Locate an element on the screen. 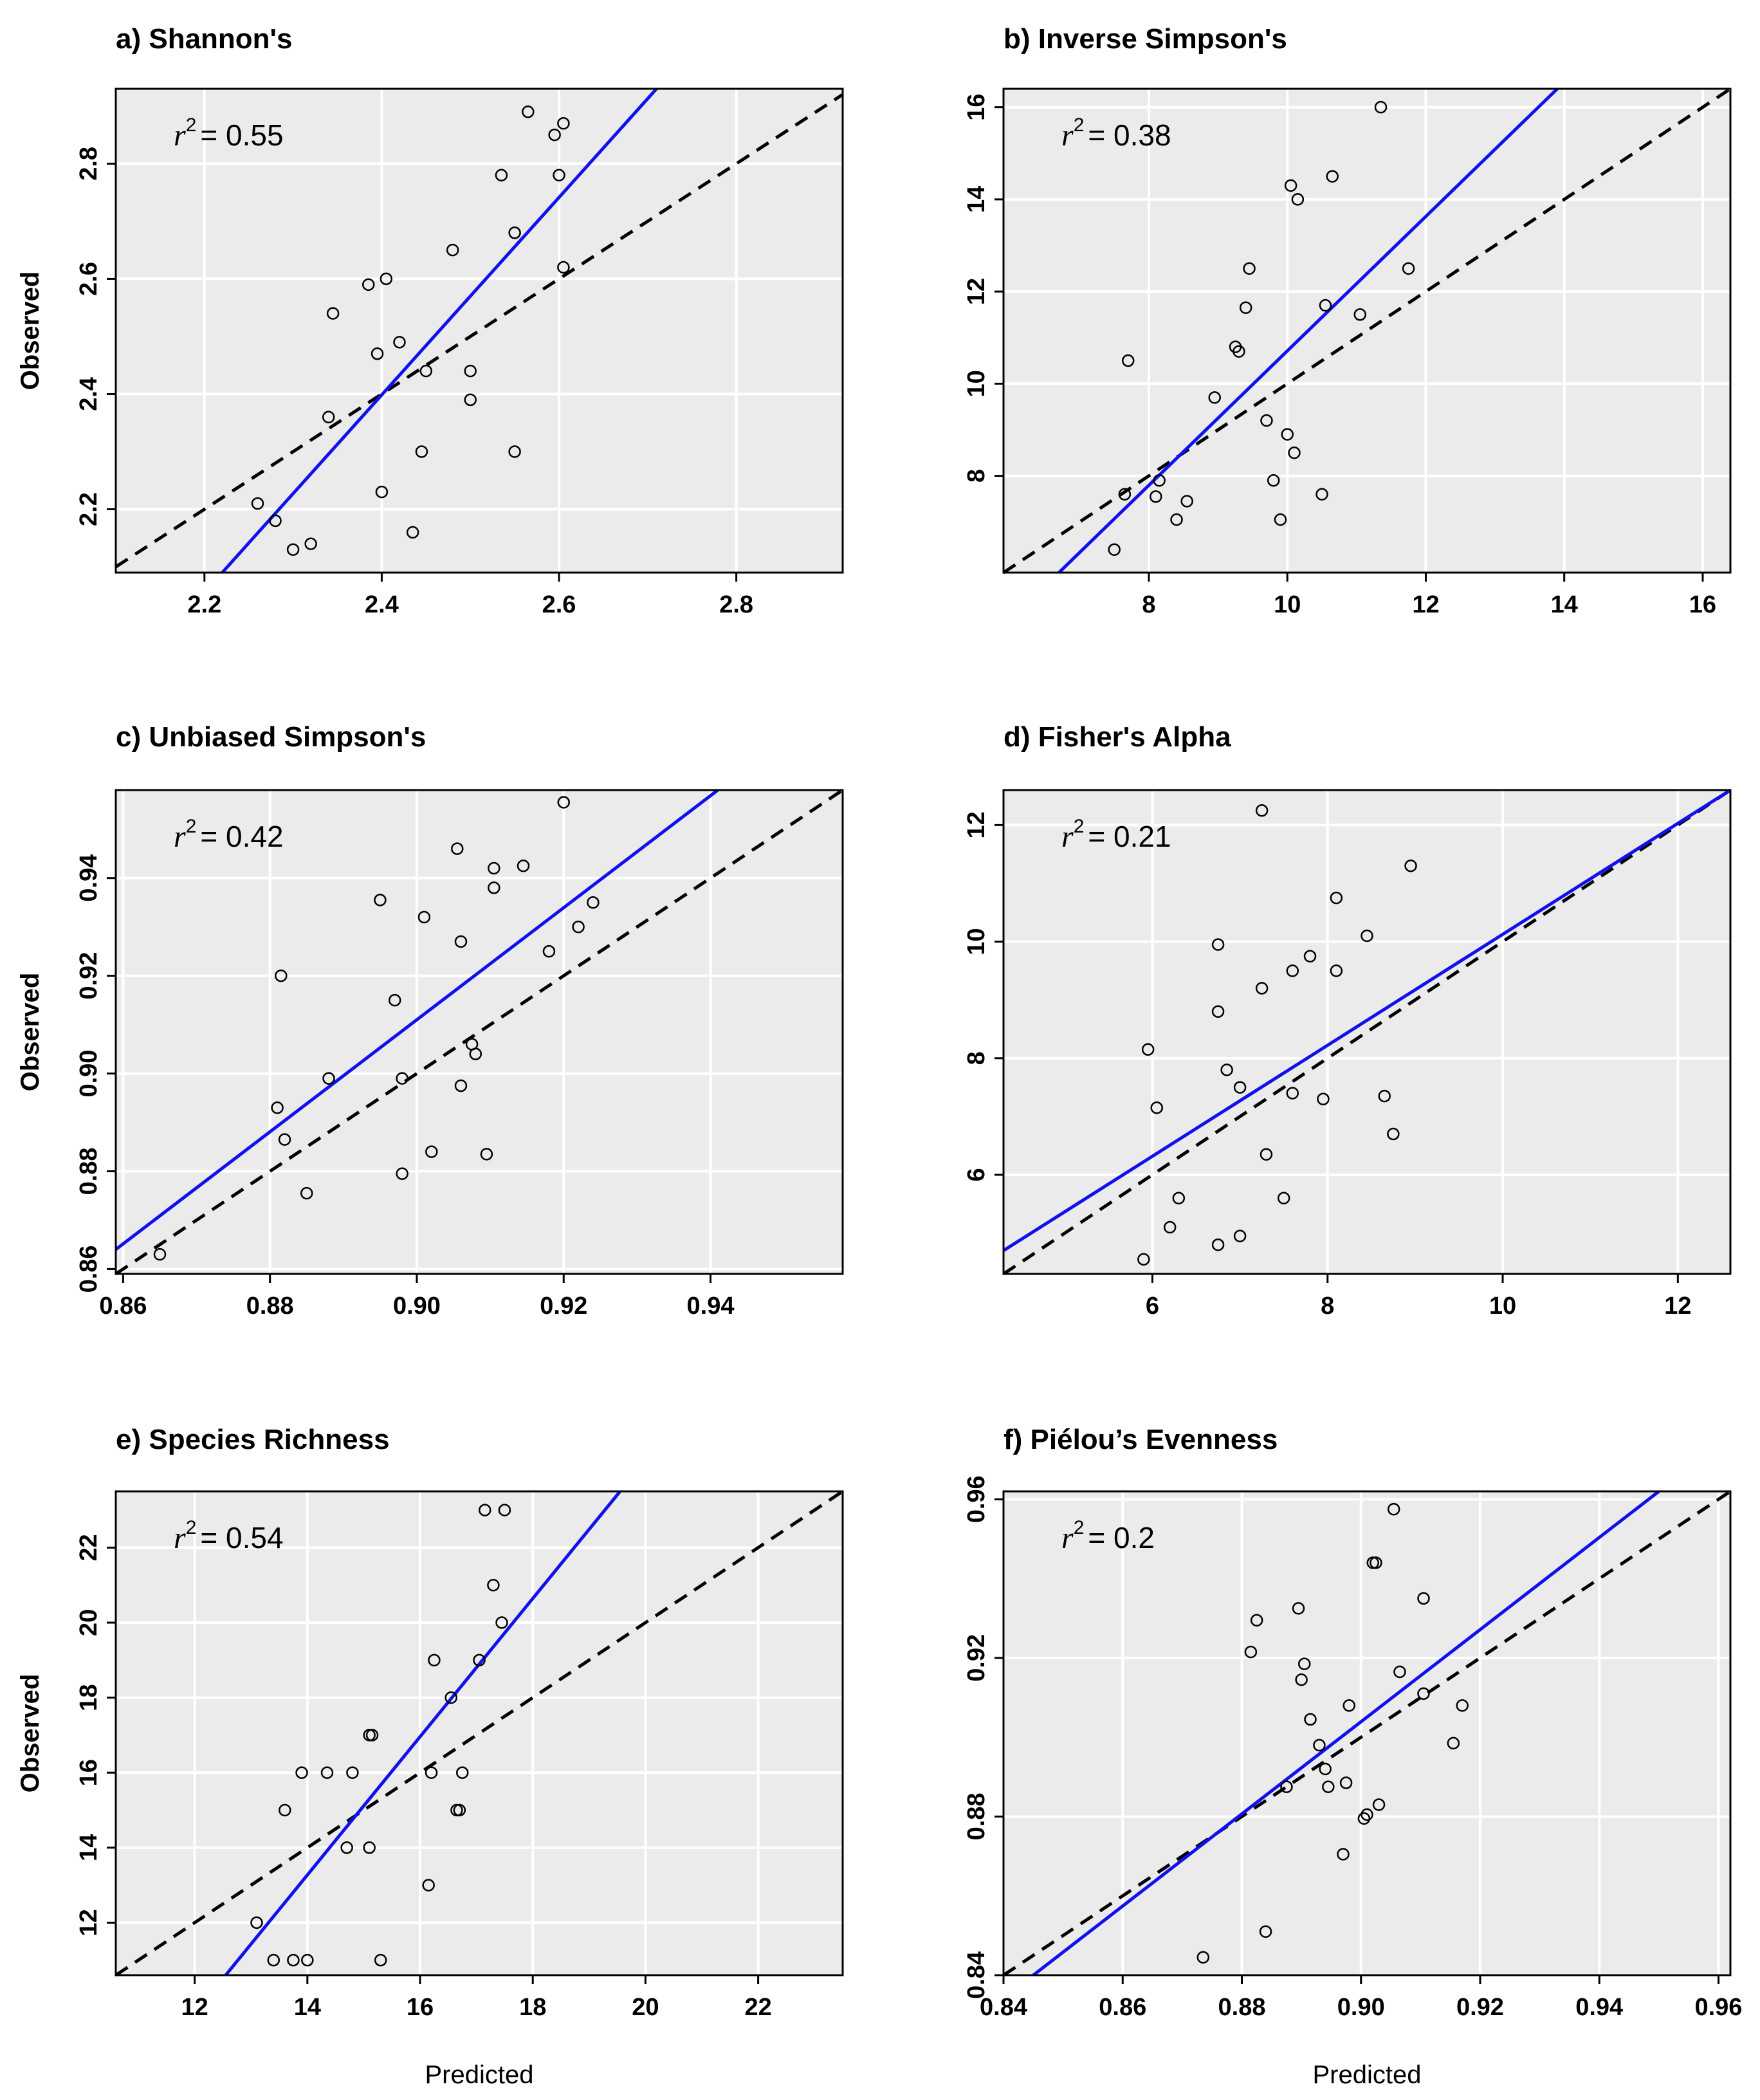 Image resolution: width=1760 pixels, height=2100 pixels. panel-e-x-tick-label-5: 22 is located at coordinates (757, 2007).